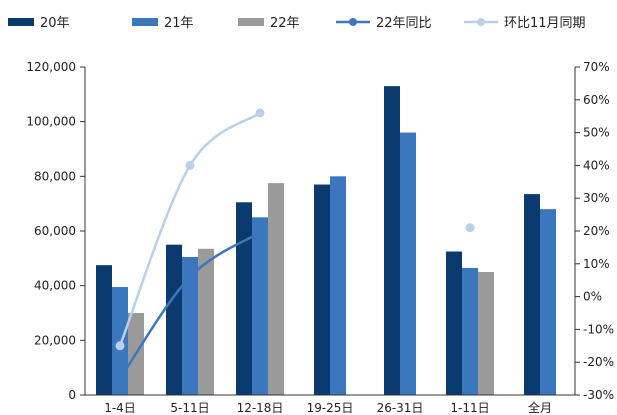  Describe the element at coordinates (55, 176) in the screenshot. I see `left-tick-label: 80,000` at that location.